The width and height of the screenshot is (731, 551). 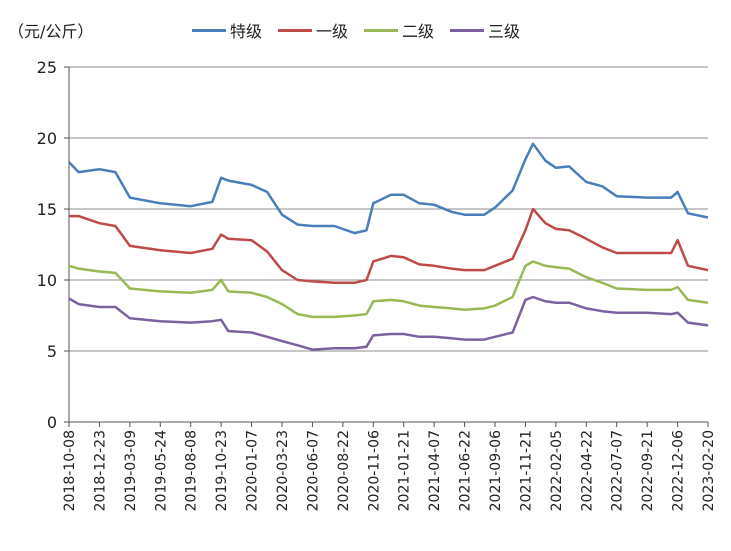 What do you see at coordinates (52, 351) in the screenshot?
I see `y-tick-label-5: 5` at bounding box center [52, 351].